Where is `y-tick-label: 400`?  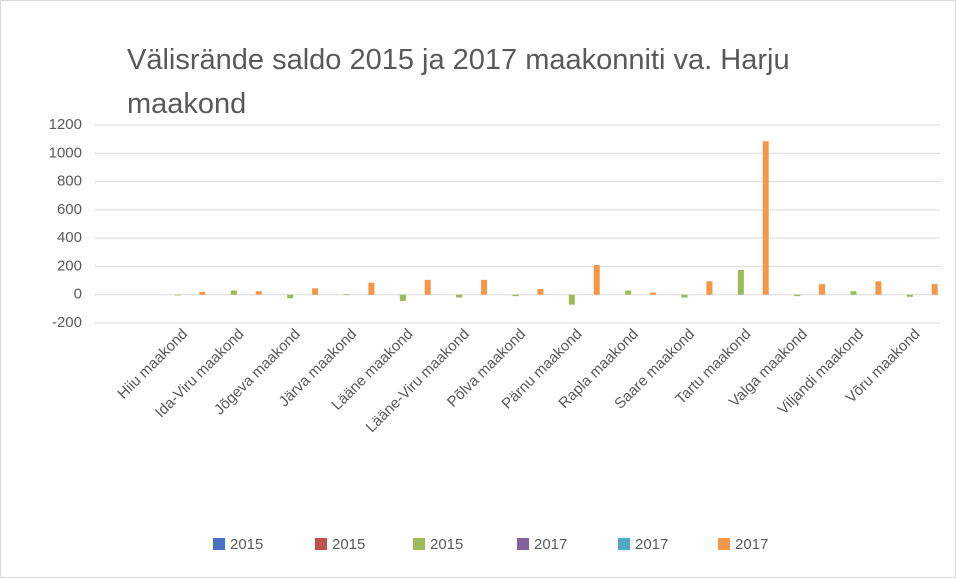 y-tick-label: 400 is located at coordinates (69, 237).